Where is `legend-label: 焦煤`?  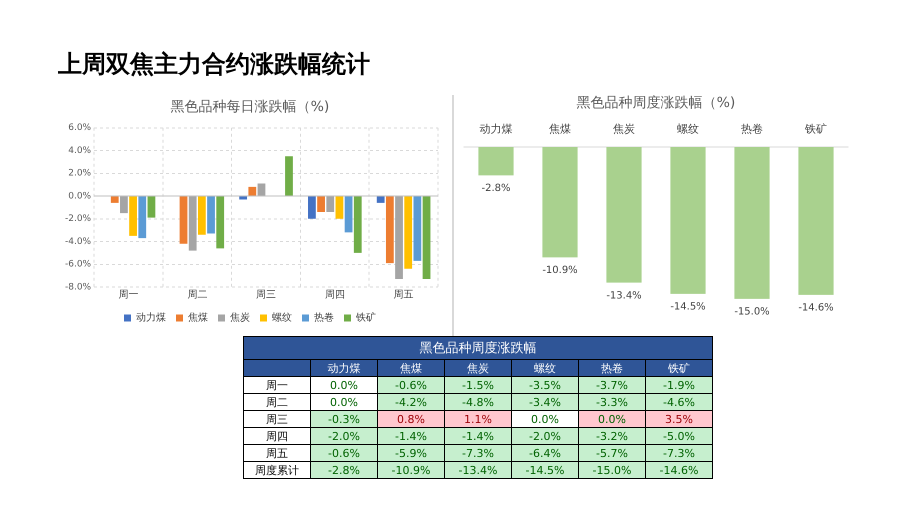
legend-label: 焦煤 is located at coordinates (198, 318).